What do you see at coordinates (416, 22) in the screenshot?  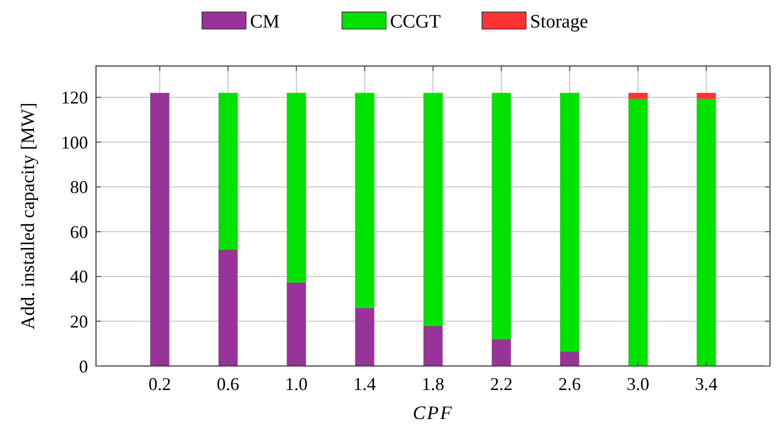 I see `legend-label: CCGT` at bounding box center [416, 22].